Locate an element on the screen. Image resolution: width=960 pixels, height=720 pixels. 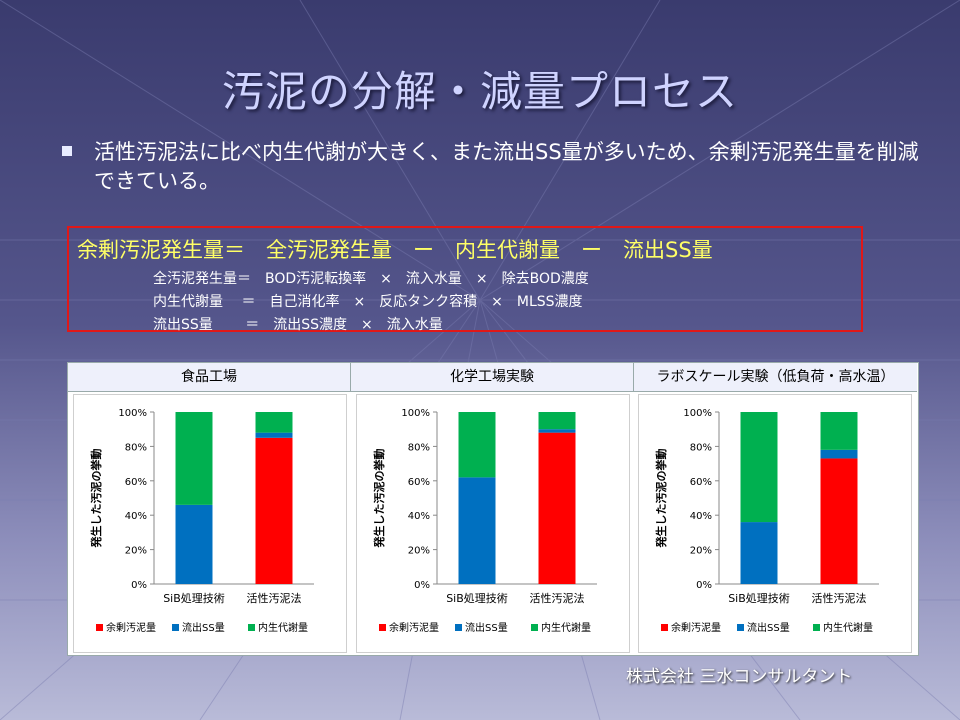
panel-title-chemical: 化学工場実験 is located at coordinates (492, 377).